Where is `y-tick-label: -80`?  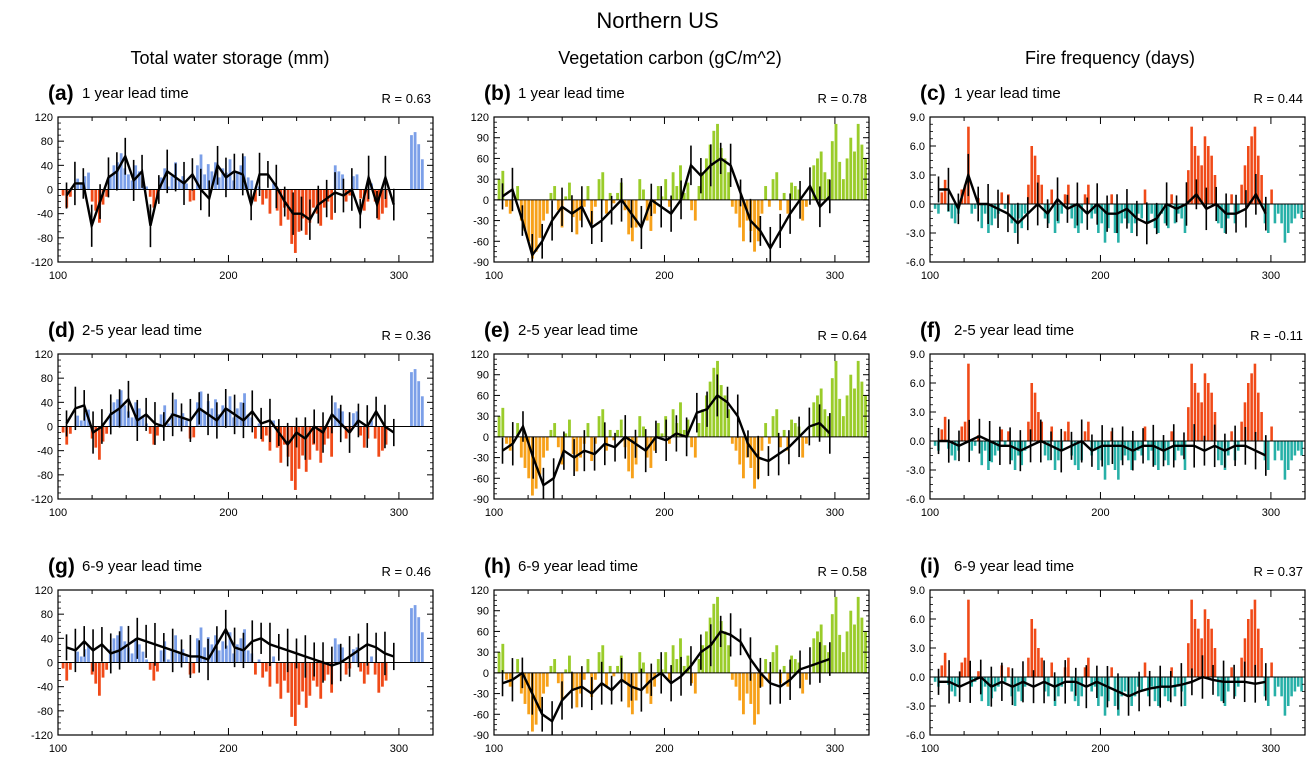 y-tick-label: -80 is located at coordinates (45, 476).